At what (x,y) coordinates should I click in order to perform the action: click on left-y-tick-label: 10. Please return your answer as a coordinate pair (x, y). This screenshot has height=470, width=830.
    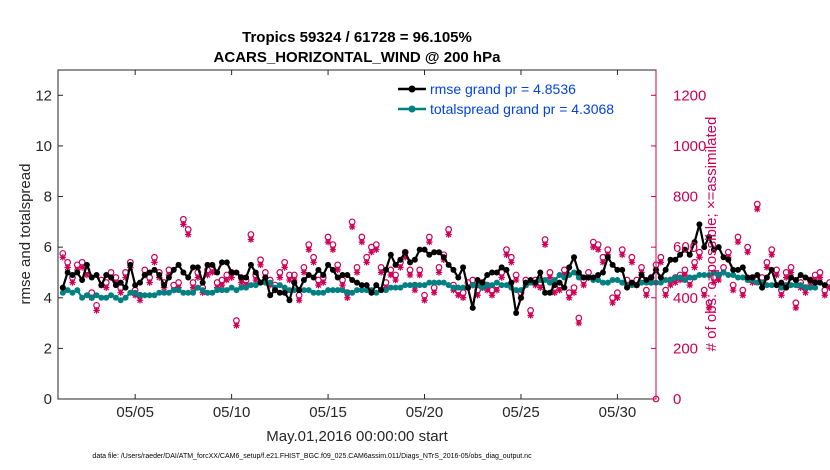
    Looking at the image, I should click on (43, 146).